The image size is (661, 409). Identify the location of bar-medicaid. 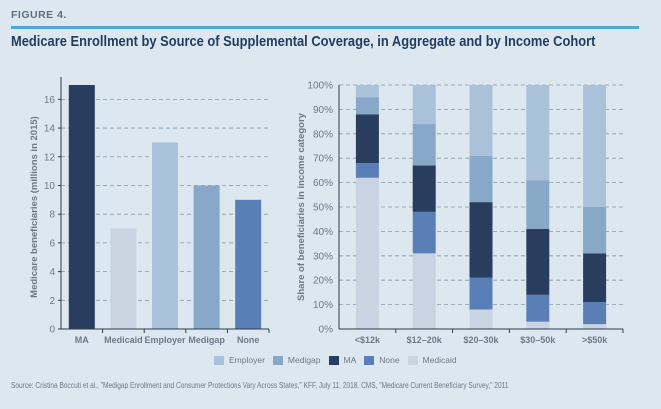
(123, 278).